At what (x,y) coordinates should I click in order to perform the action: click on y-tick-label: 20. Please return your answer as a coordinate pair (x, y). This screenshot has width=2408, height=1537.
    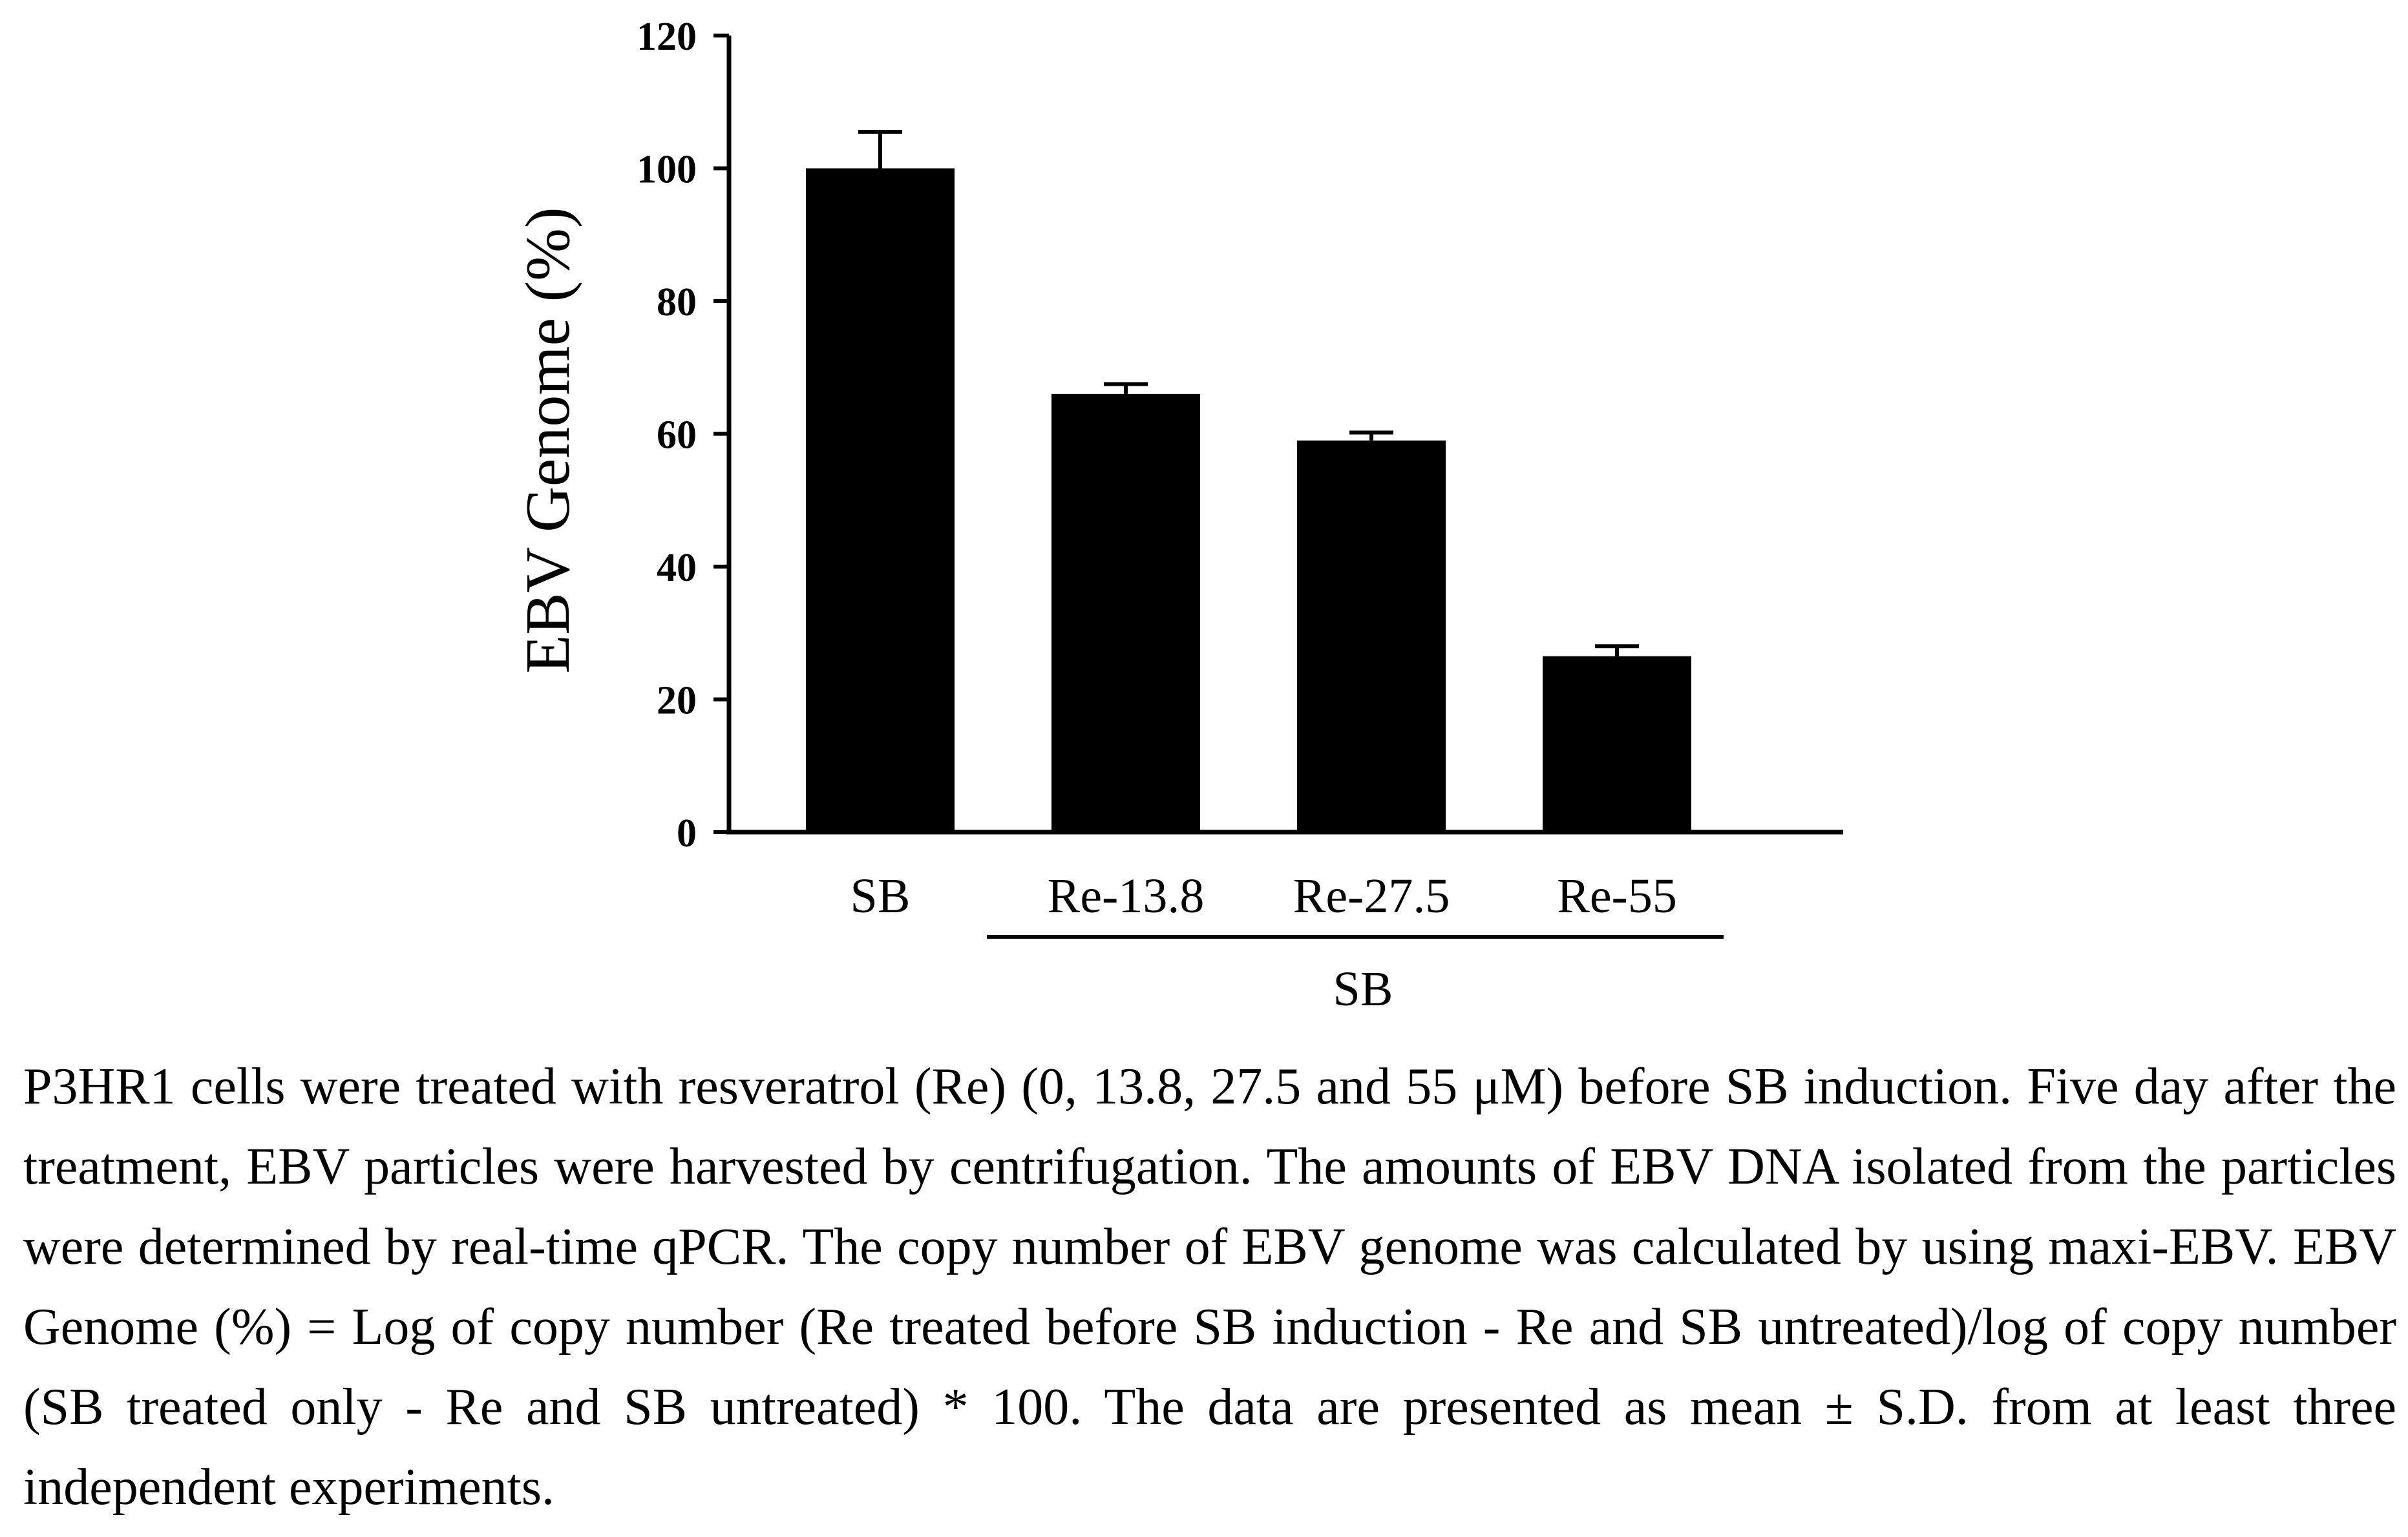
    Looking at the image, I should click on (677, 701).